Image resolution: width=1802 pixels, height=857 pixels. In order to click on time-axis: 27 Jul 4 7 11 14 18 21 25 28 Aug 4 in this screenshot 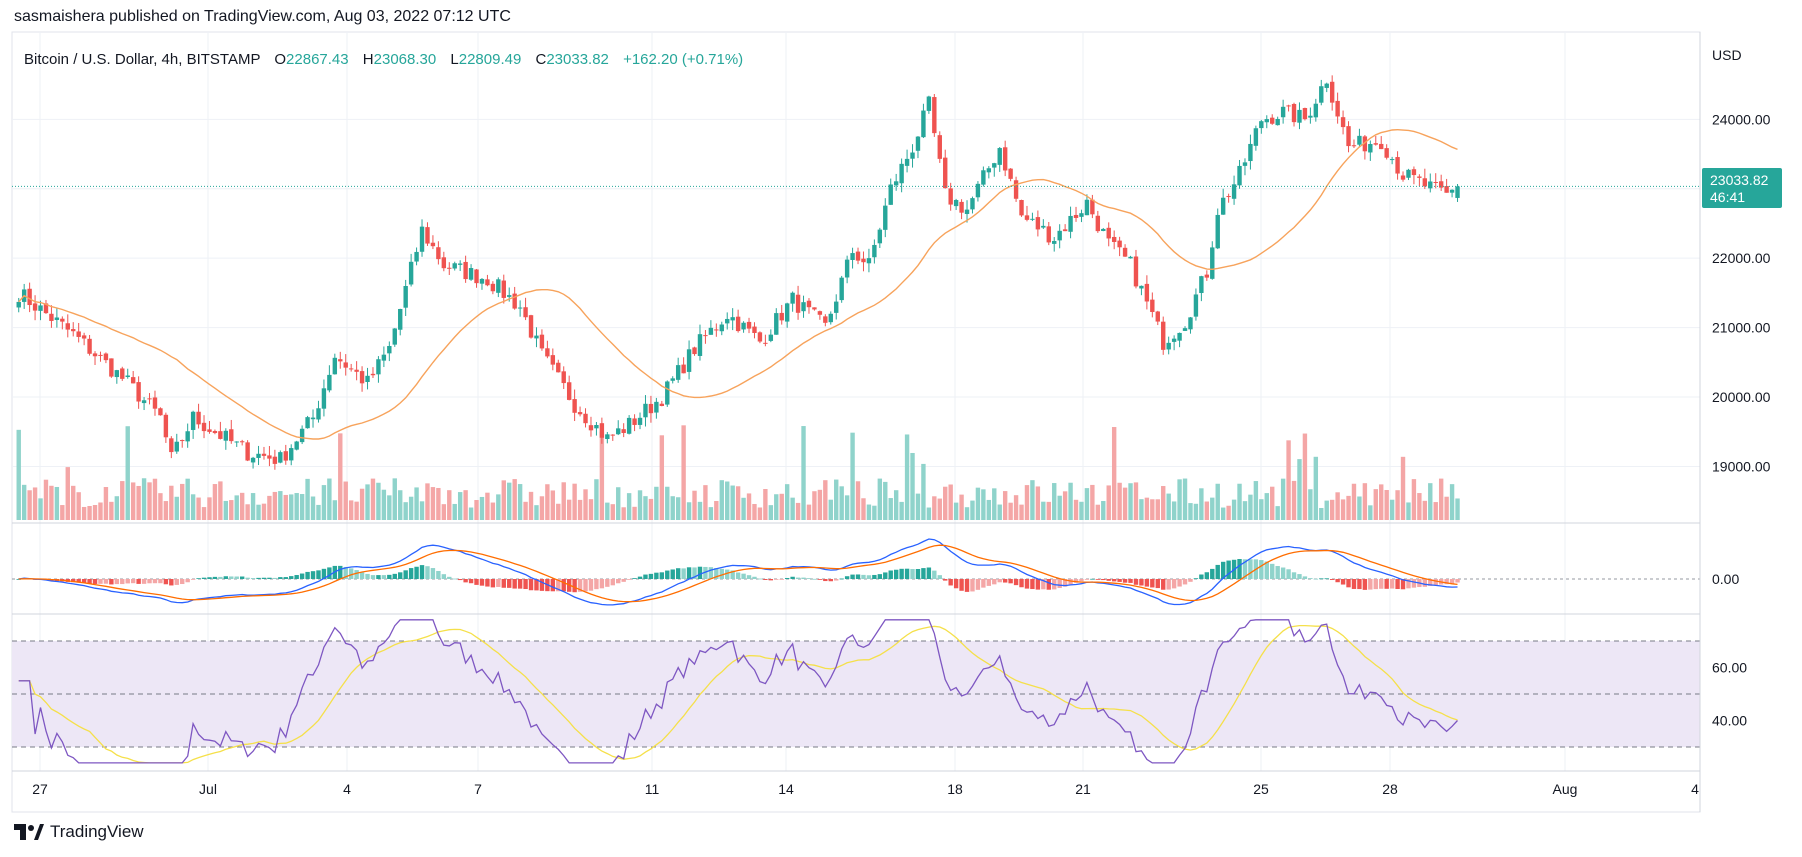, I will do `click(865, 789)`.